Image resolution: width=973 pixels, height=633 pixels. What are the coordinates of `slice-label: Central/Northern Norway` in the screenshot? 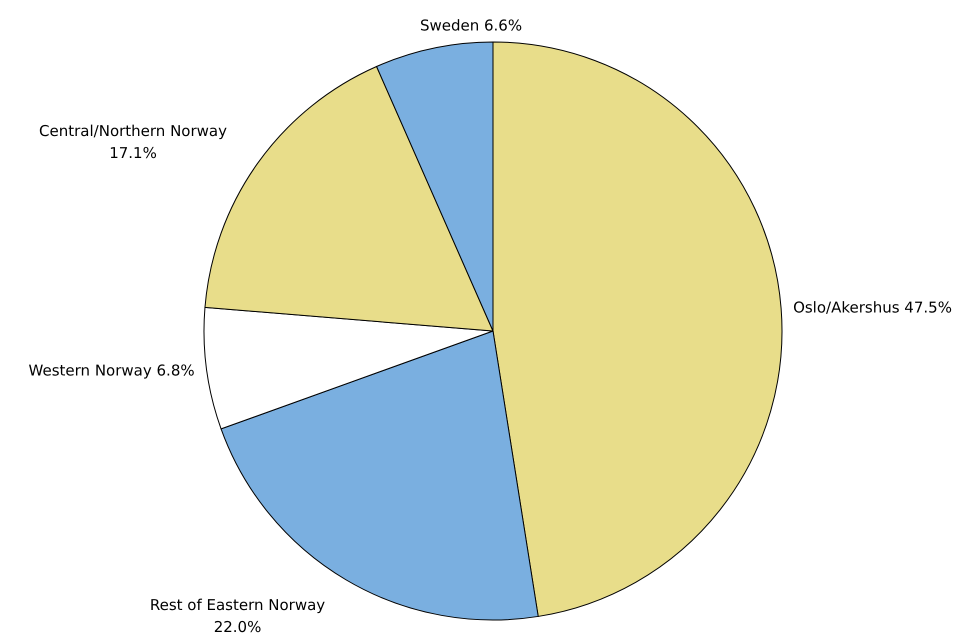 It's located at (133, 131).